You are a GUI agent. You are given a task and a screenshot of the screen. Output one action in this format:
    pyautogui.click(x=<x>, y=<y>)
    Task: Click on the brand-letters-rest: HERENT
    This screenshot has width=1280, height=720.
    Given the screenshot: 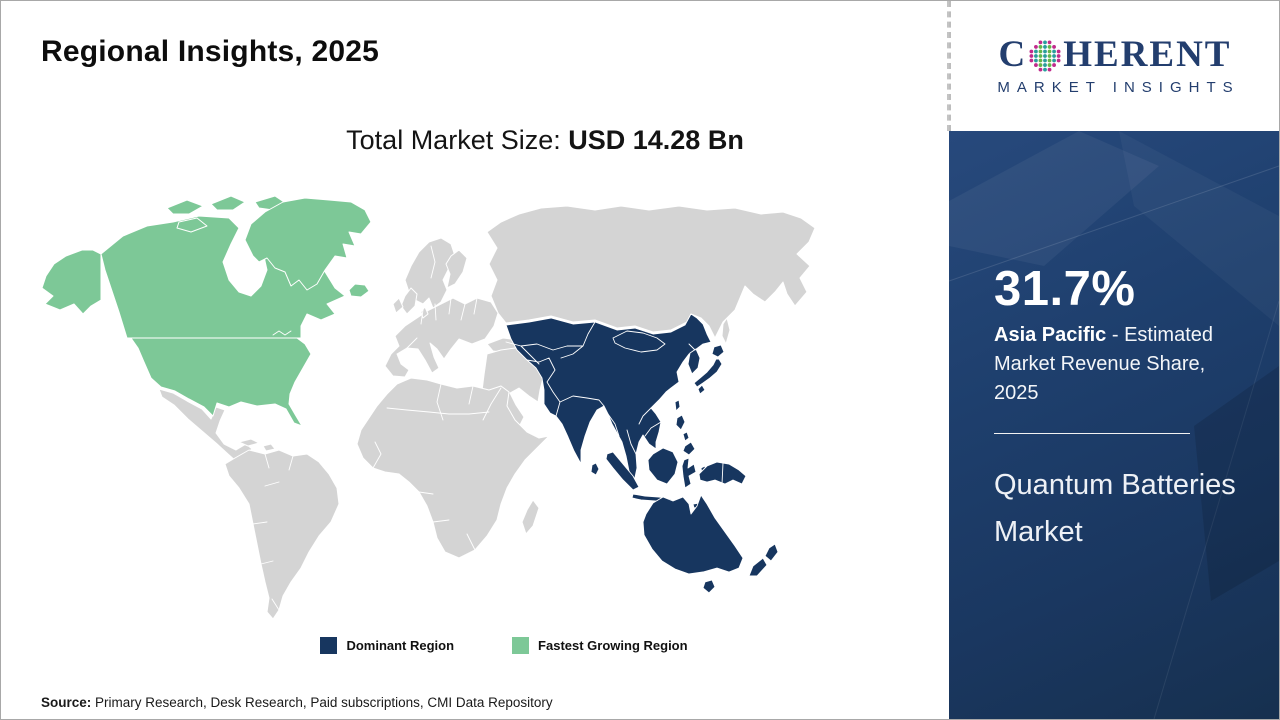 What is the action you would take?
    pyautogui.click(x=1147, y=54)
    